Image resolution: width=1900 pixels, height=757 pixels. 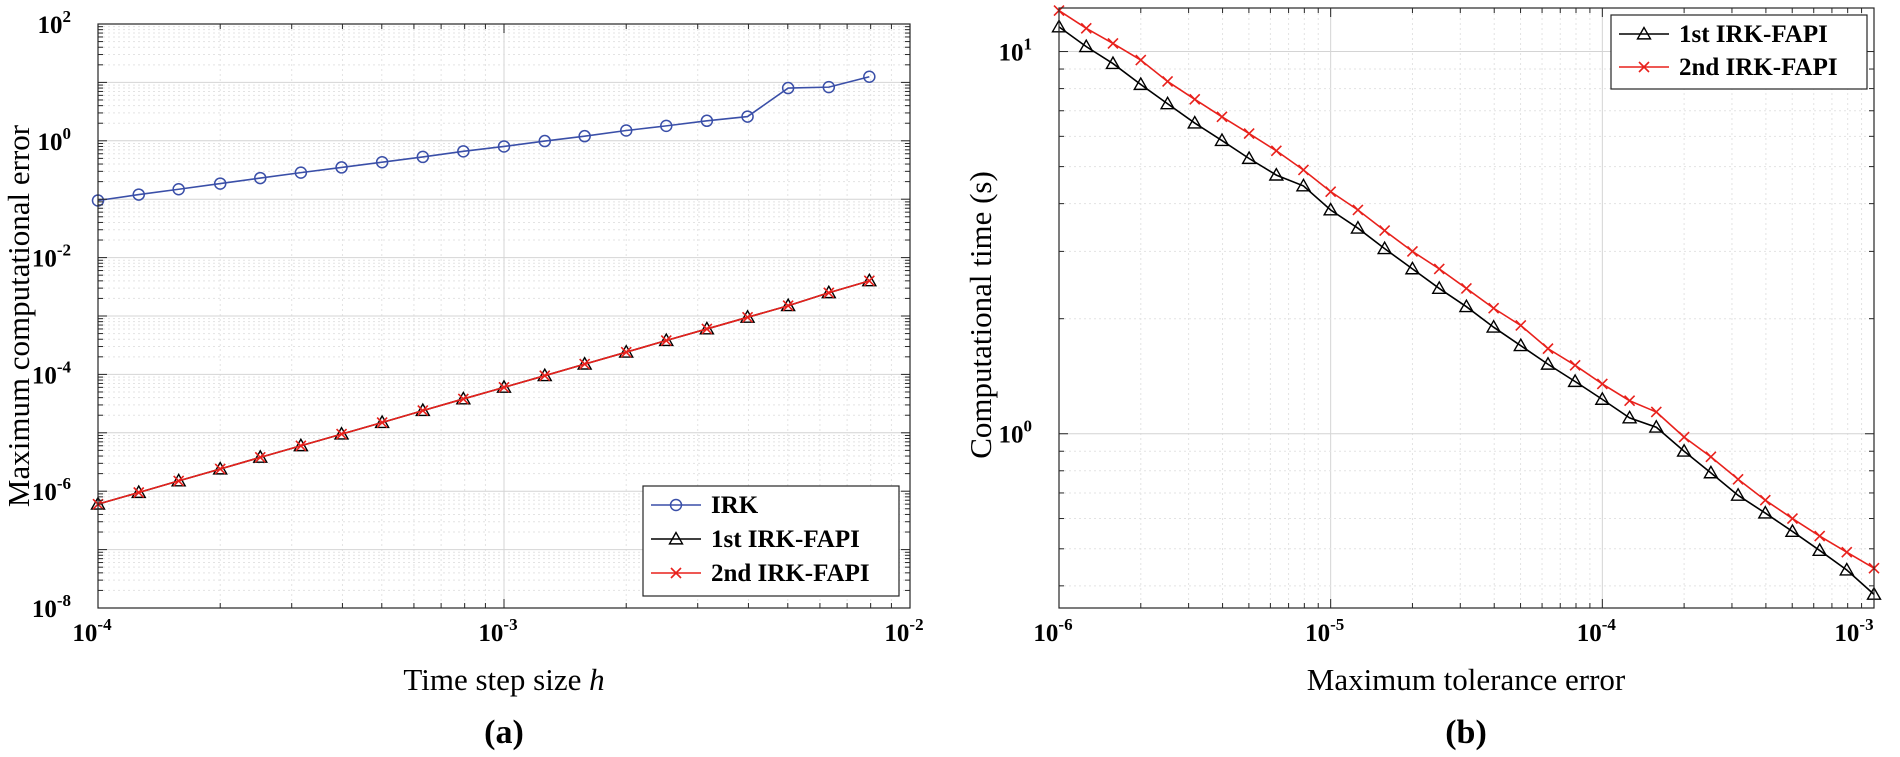 I want to click on y-tick-label: 10², so click(x=55, y=23).